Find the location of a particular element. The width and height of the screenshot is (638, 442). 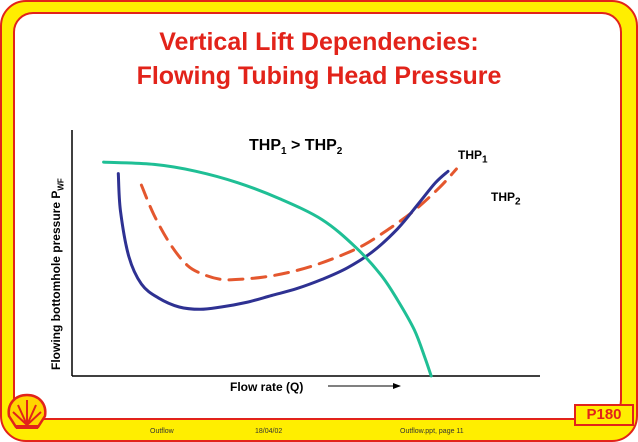

footer-right: Outflow.ppt, page 11 is located at coordinates (432, 431).